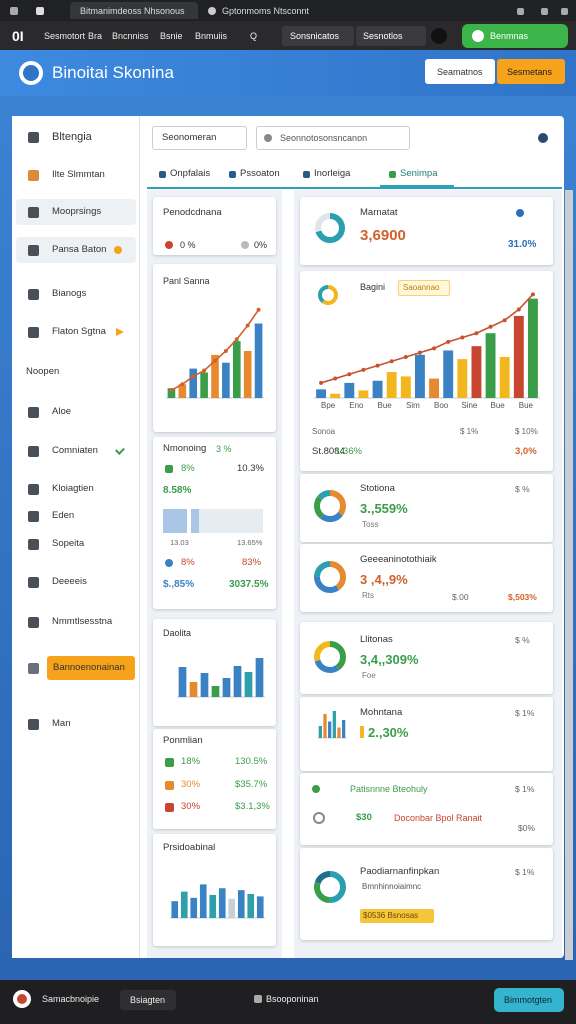 This screenshot has width=576, height=1024. What do you see at coordinates (388, 732) in the screenshot?
I see `metric: 2.,30%` at bounding box center [388, 732].